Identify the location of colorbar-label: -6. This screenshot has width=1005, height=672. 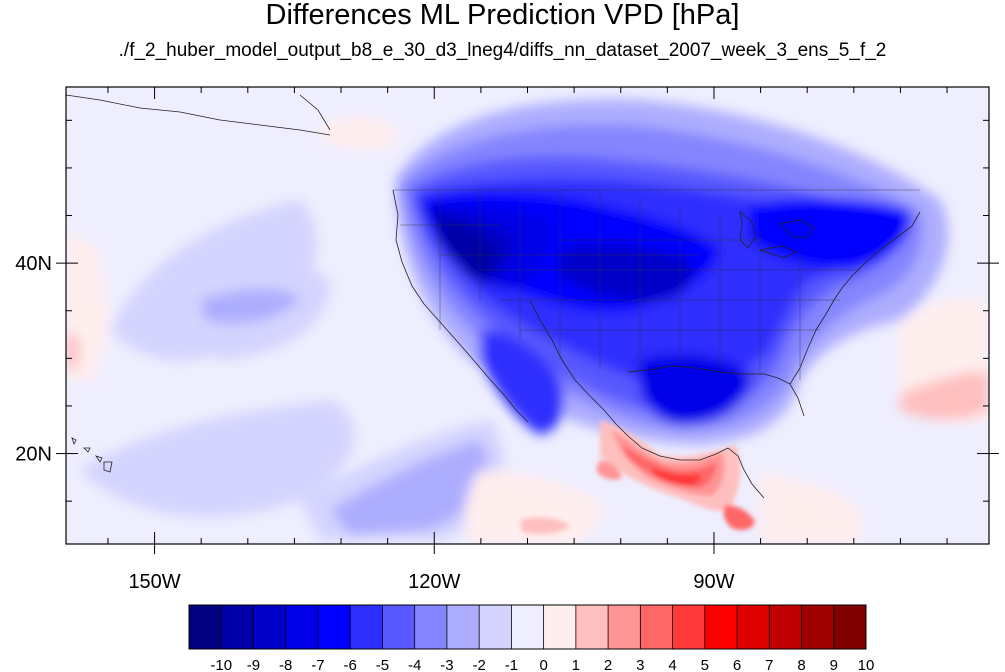
(350, 664).